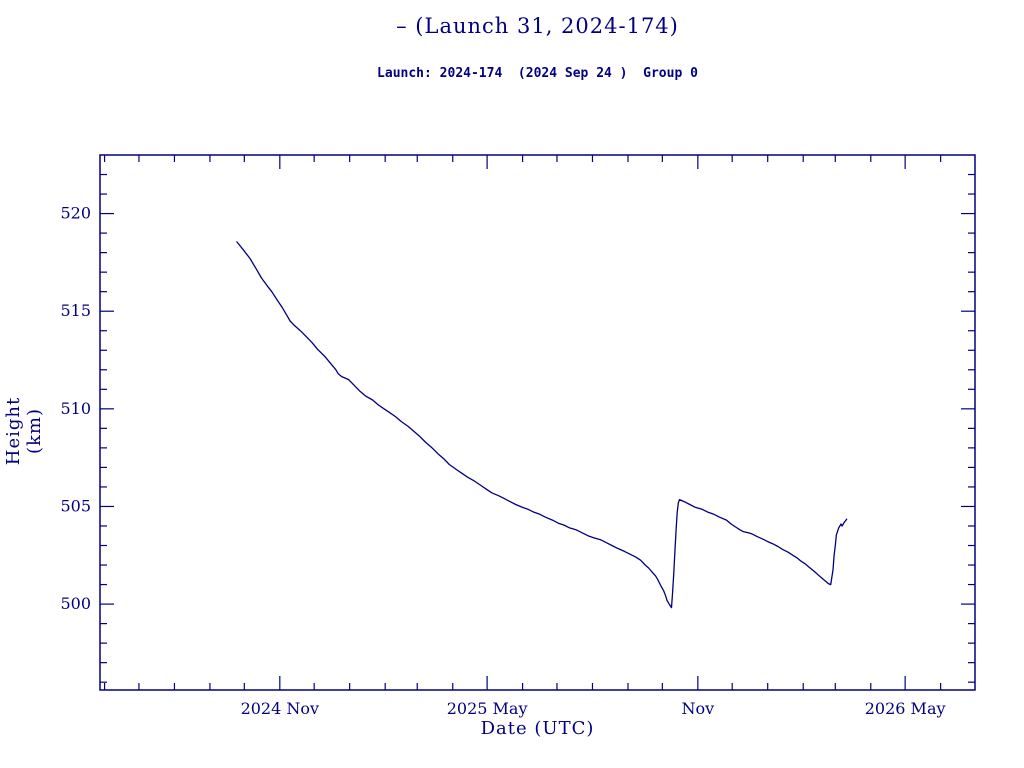  What do you see at coordinates (75, 310) in the screenshot?
I see `y-tick-label: 515` at bounding box center [75, 310].